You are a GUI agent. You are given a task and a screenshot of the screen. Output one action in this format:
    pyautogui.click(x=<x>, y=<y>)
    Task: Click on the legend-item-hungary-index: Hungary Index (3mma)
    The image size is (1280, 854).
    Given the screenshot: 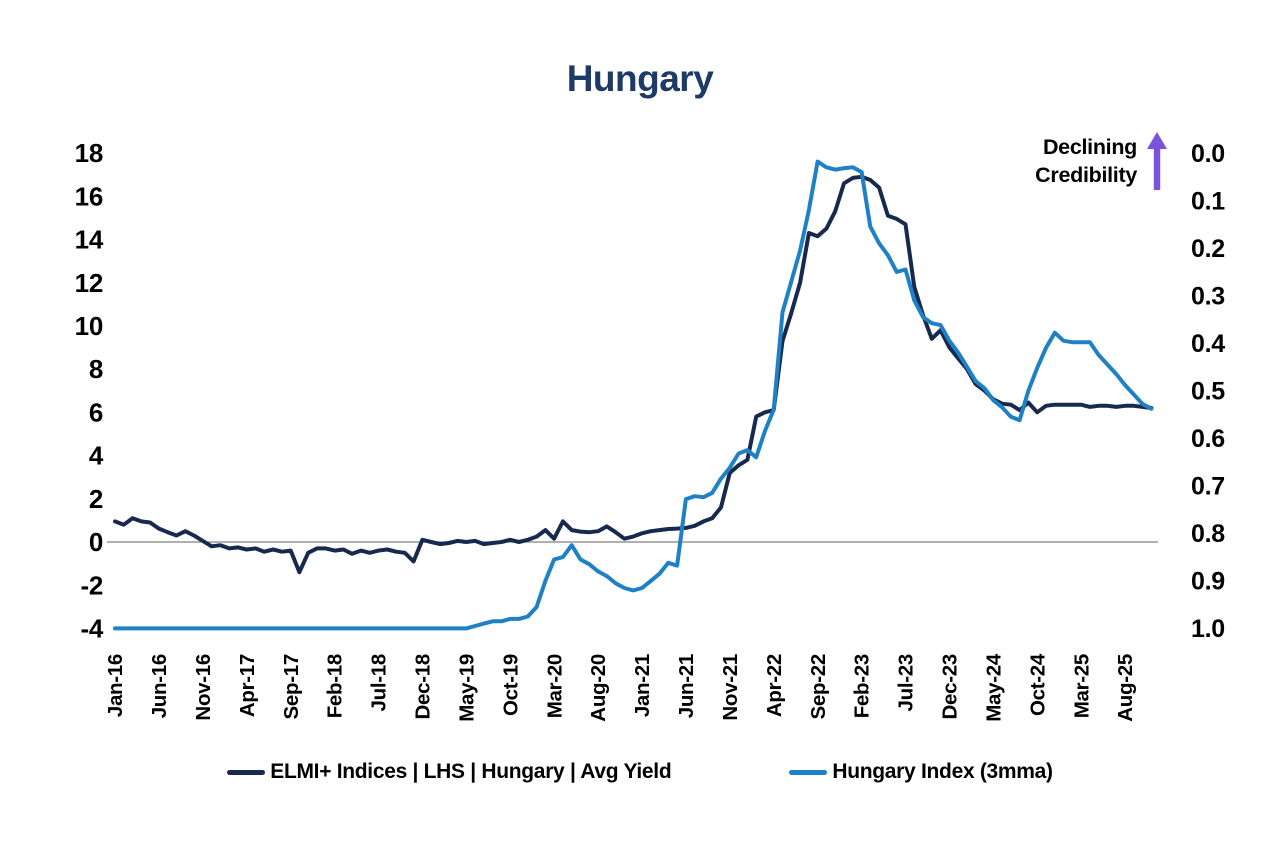 What is the action you would take?
    pyautogui.click(x=921, y=772)
    